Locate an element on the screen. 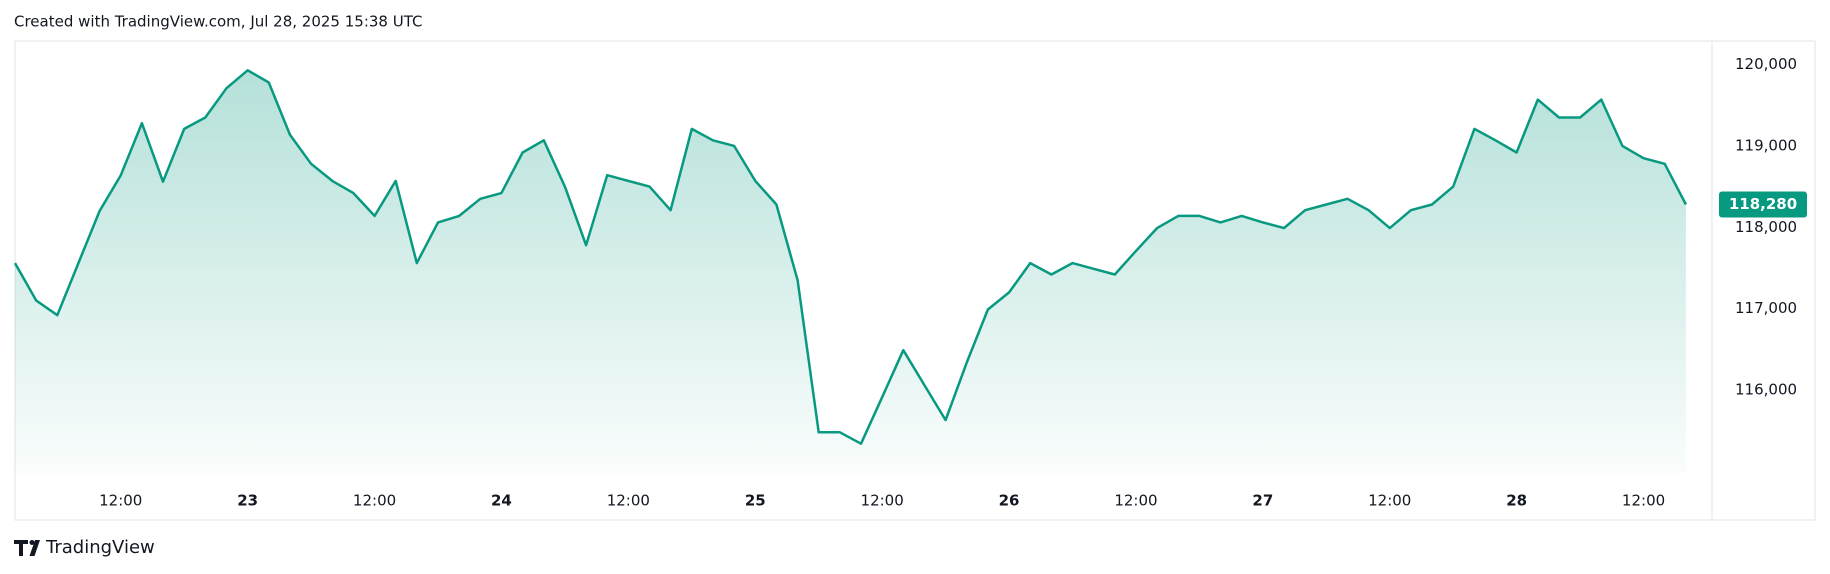 The image size is (1830, 574). y-tick-label: 119,000 is located at coordinates (1766, 145).